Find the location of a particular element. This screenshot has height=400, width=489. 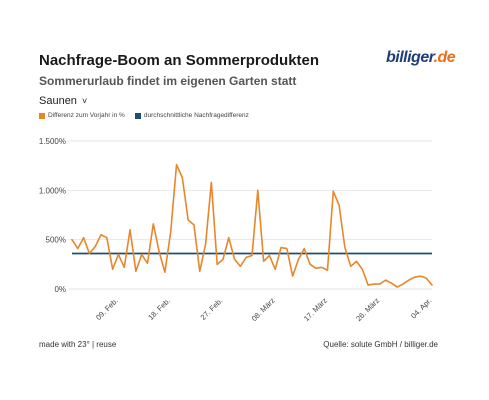

x-tick-label: 08. März is located at coordinates (263, 309).